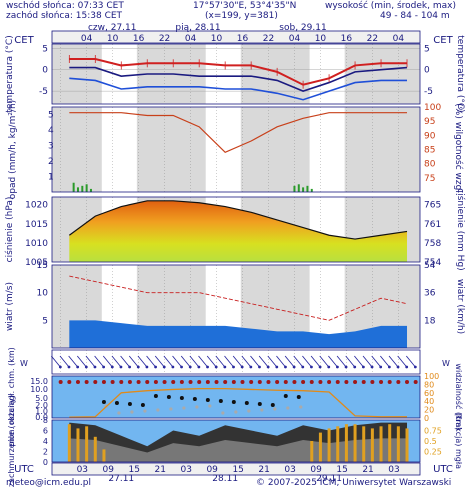 This screenshot has height=491, width=469. What do you see at coordinates (302, 28) in the screenshot?
I see `day-label-top: sob, 29.11` at bounding box center [302, 28].